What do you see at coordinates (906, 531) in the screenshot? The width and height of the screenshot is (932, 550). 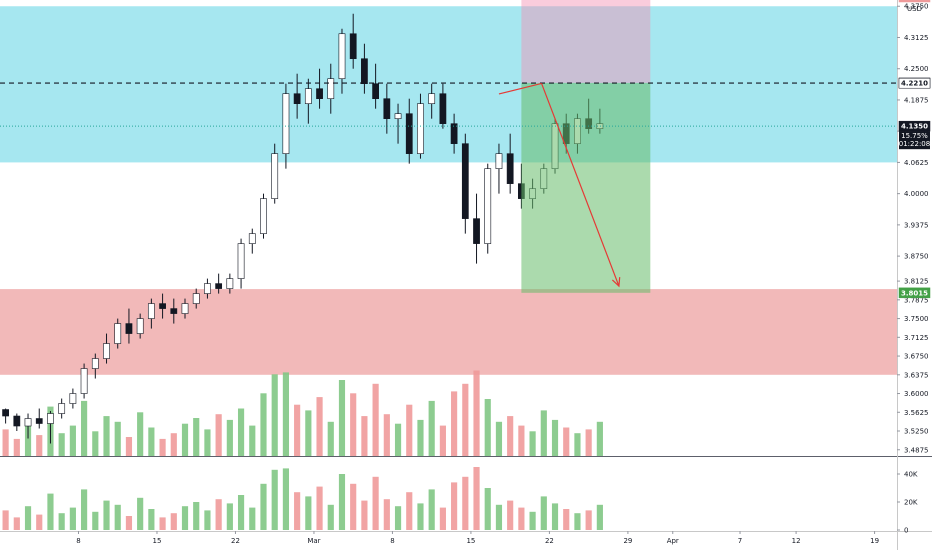 I see `volume-tick-label: 0` at bounding box center [906, 531].